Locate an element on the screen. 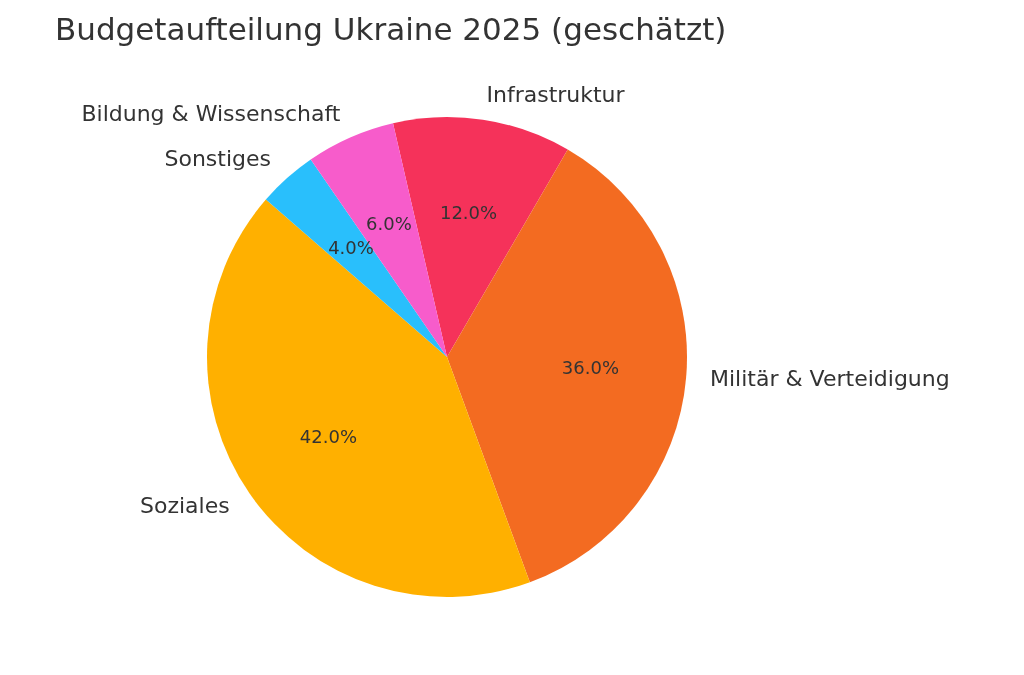  slice-label: Infrastruktur is located at coordinates (556, 94).